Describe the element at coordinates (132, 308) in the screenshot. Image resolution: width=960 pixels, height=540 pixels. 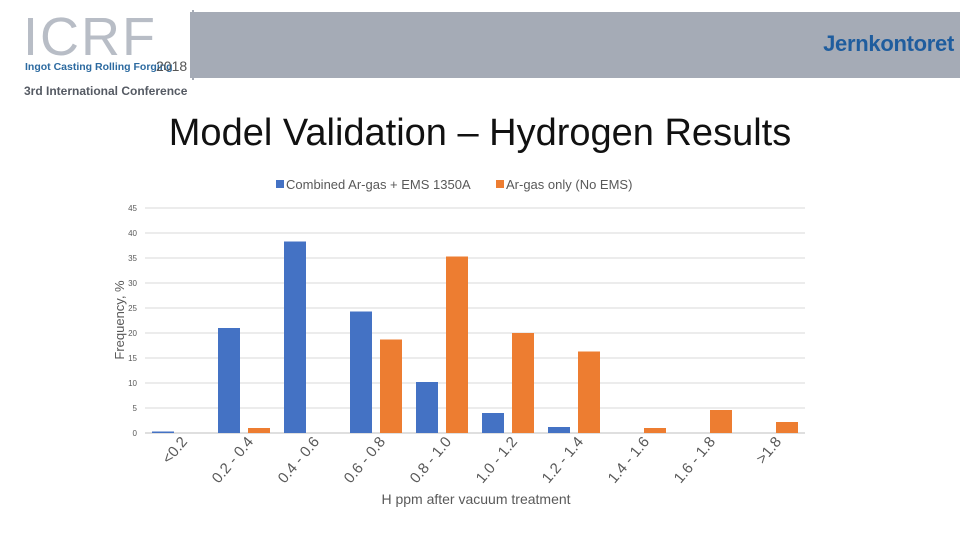
I see `y-tick-label: 25` at that location.